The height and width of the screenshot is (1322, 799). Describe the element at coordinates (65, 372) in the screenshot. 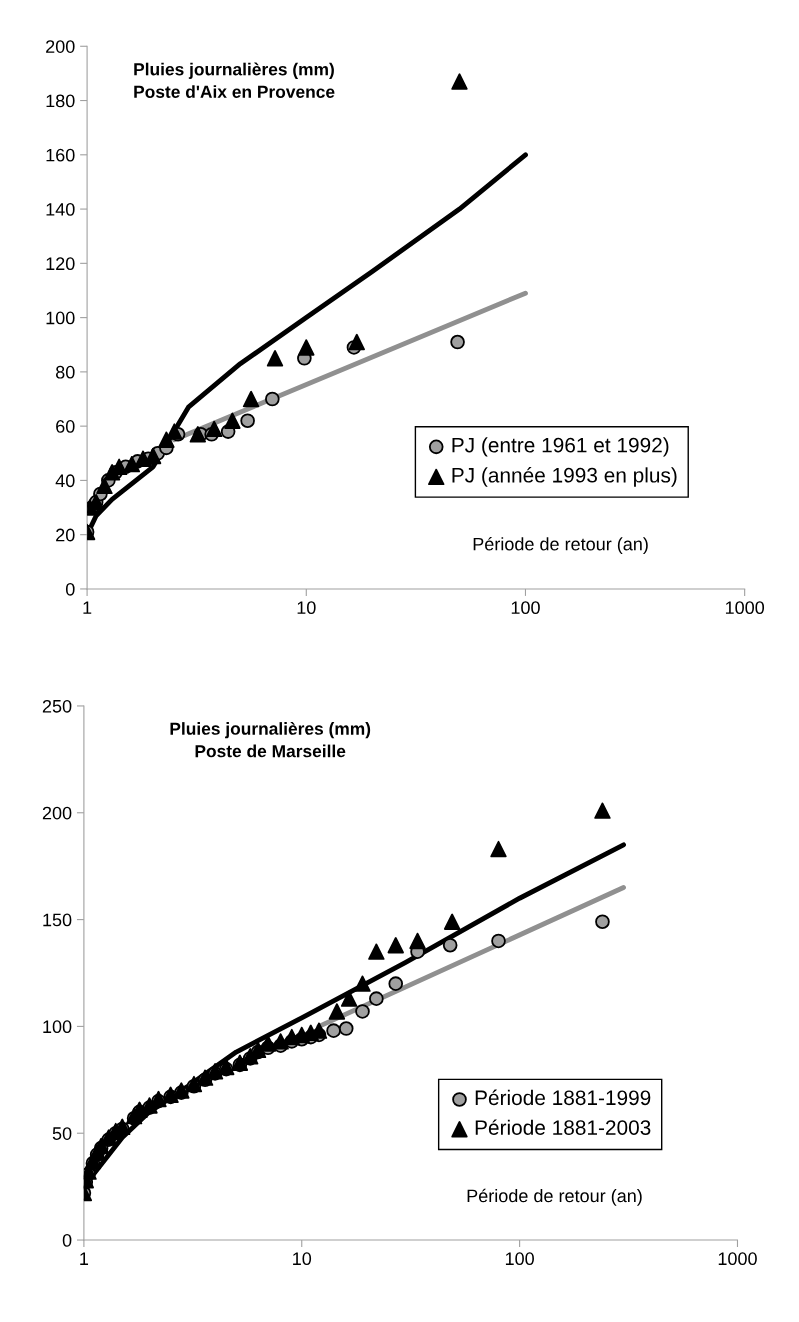

I see `y-tick-label: 80` at that location.